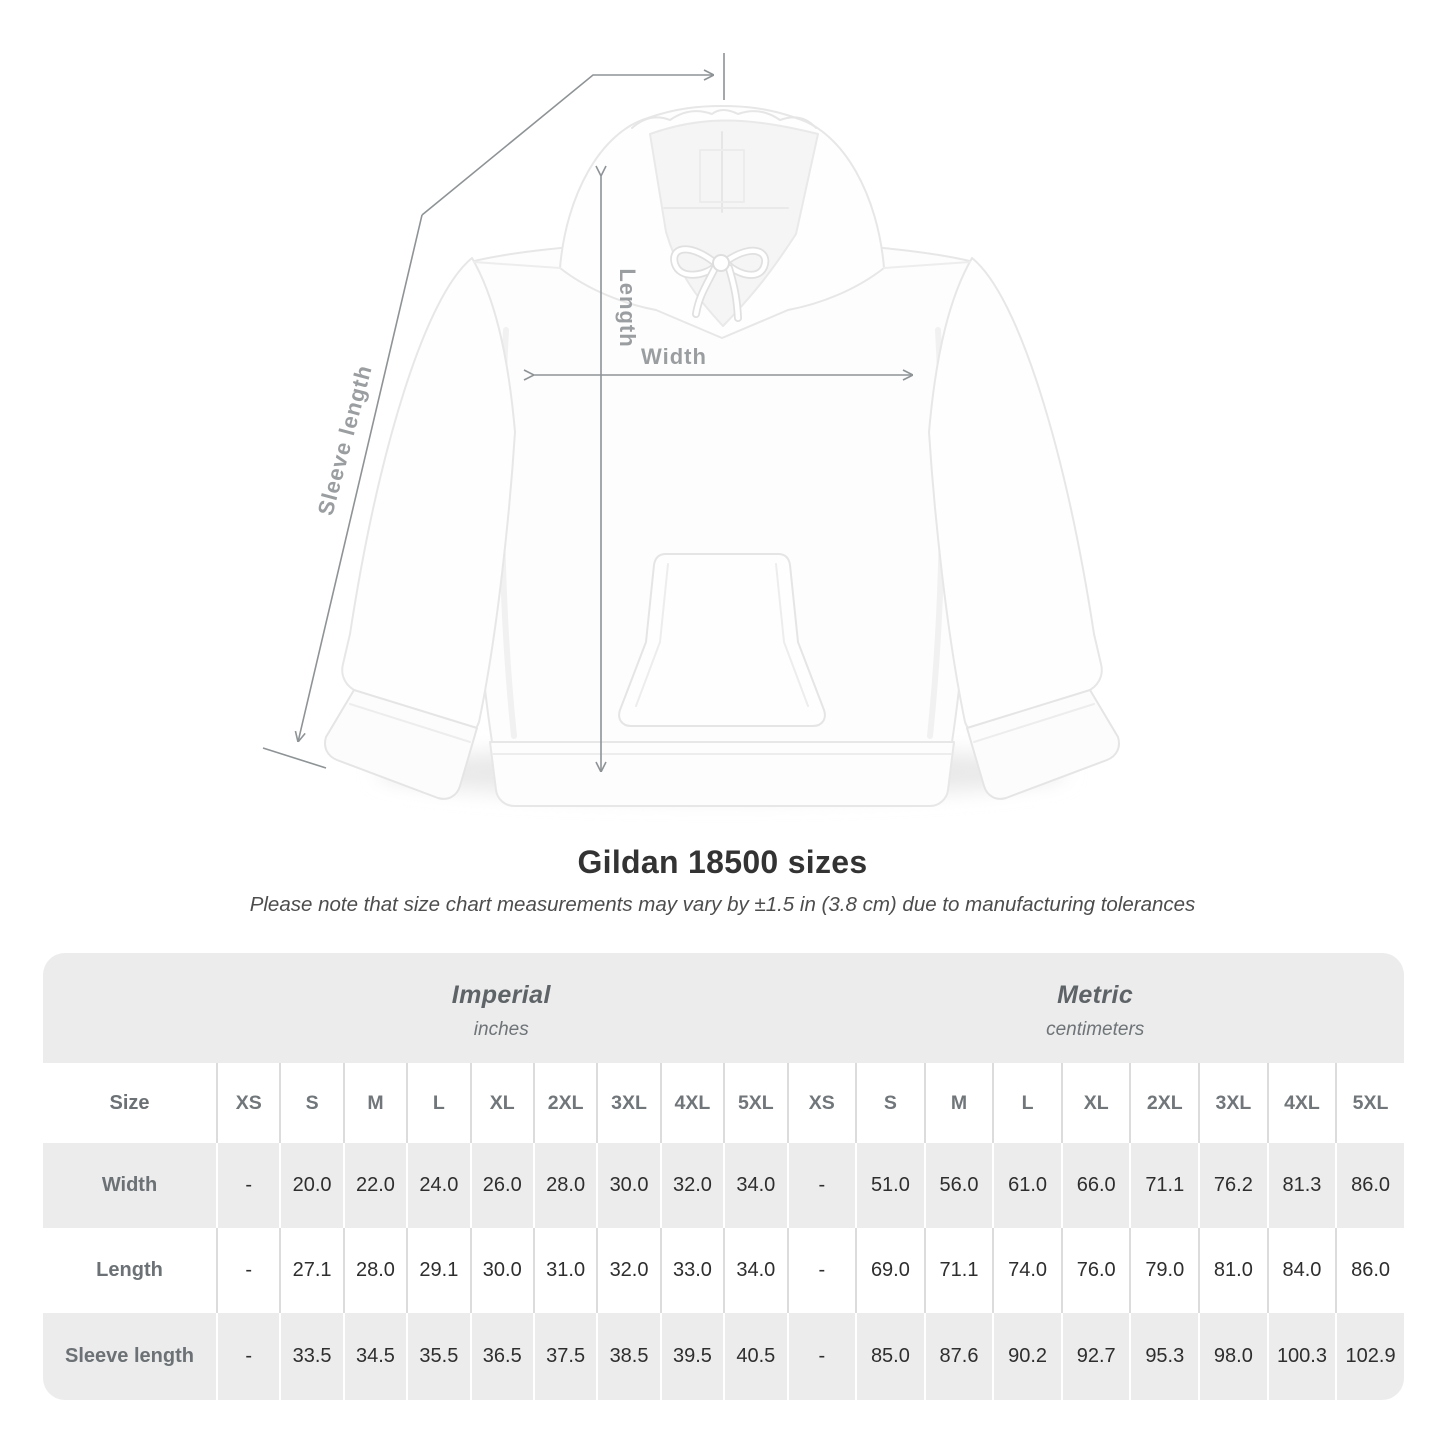 The image size is (1445, 1445). What do you see at coordinates (310, 1185) in the screenshot?
I see `width-imperial-value: 20.0` at bounding box center [310, 1185].